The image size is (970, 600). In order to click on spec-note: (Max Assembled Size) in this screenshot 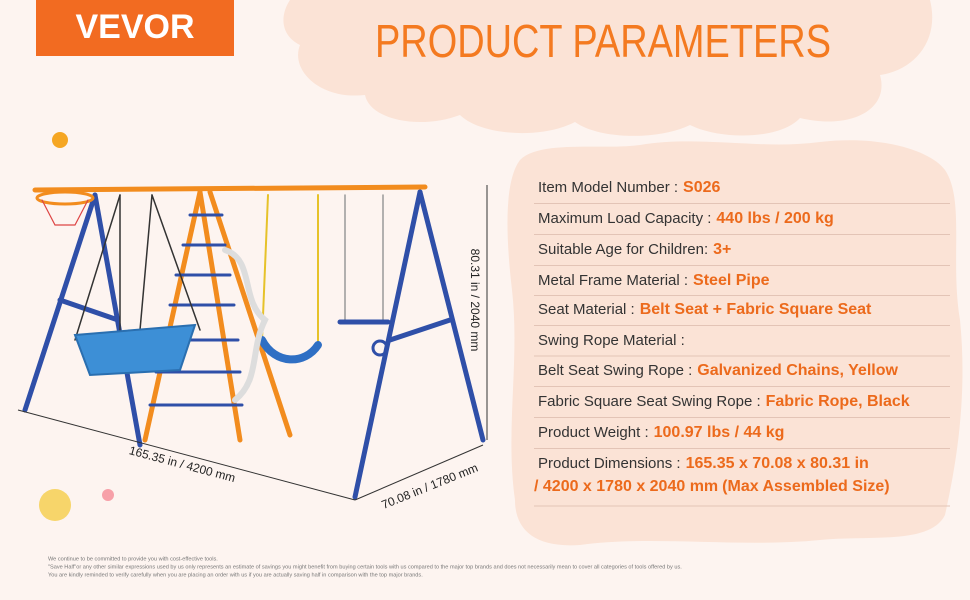, I will do `click(805, 486)`.